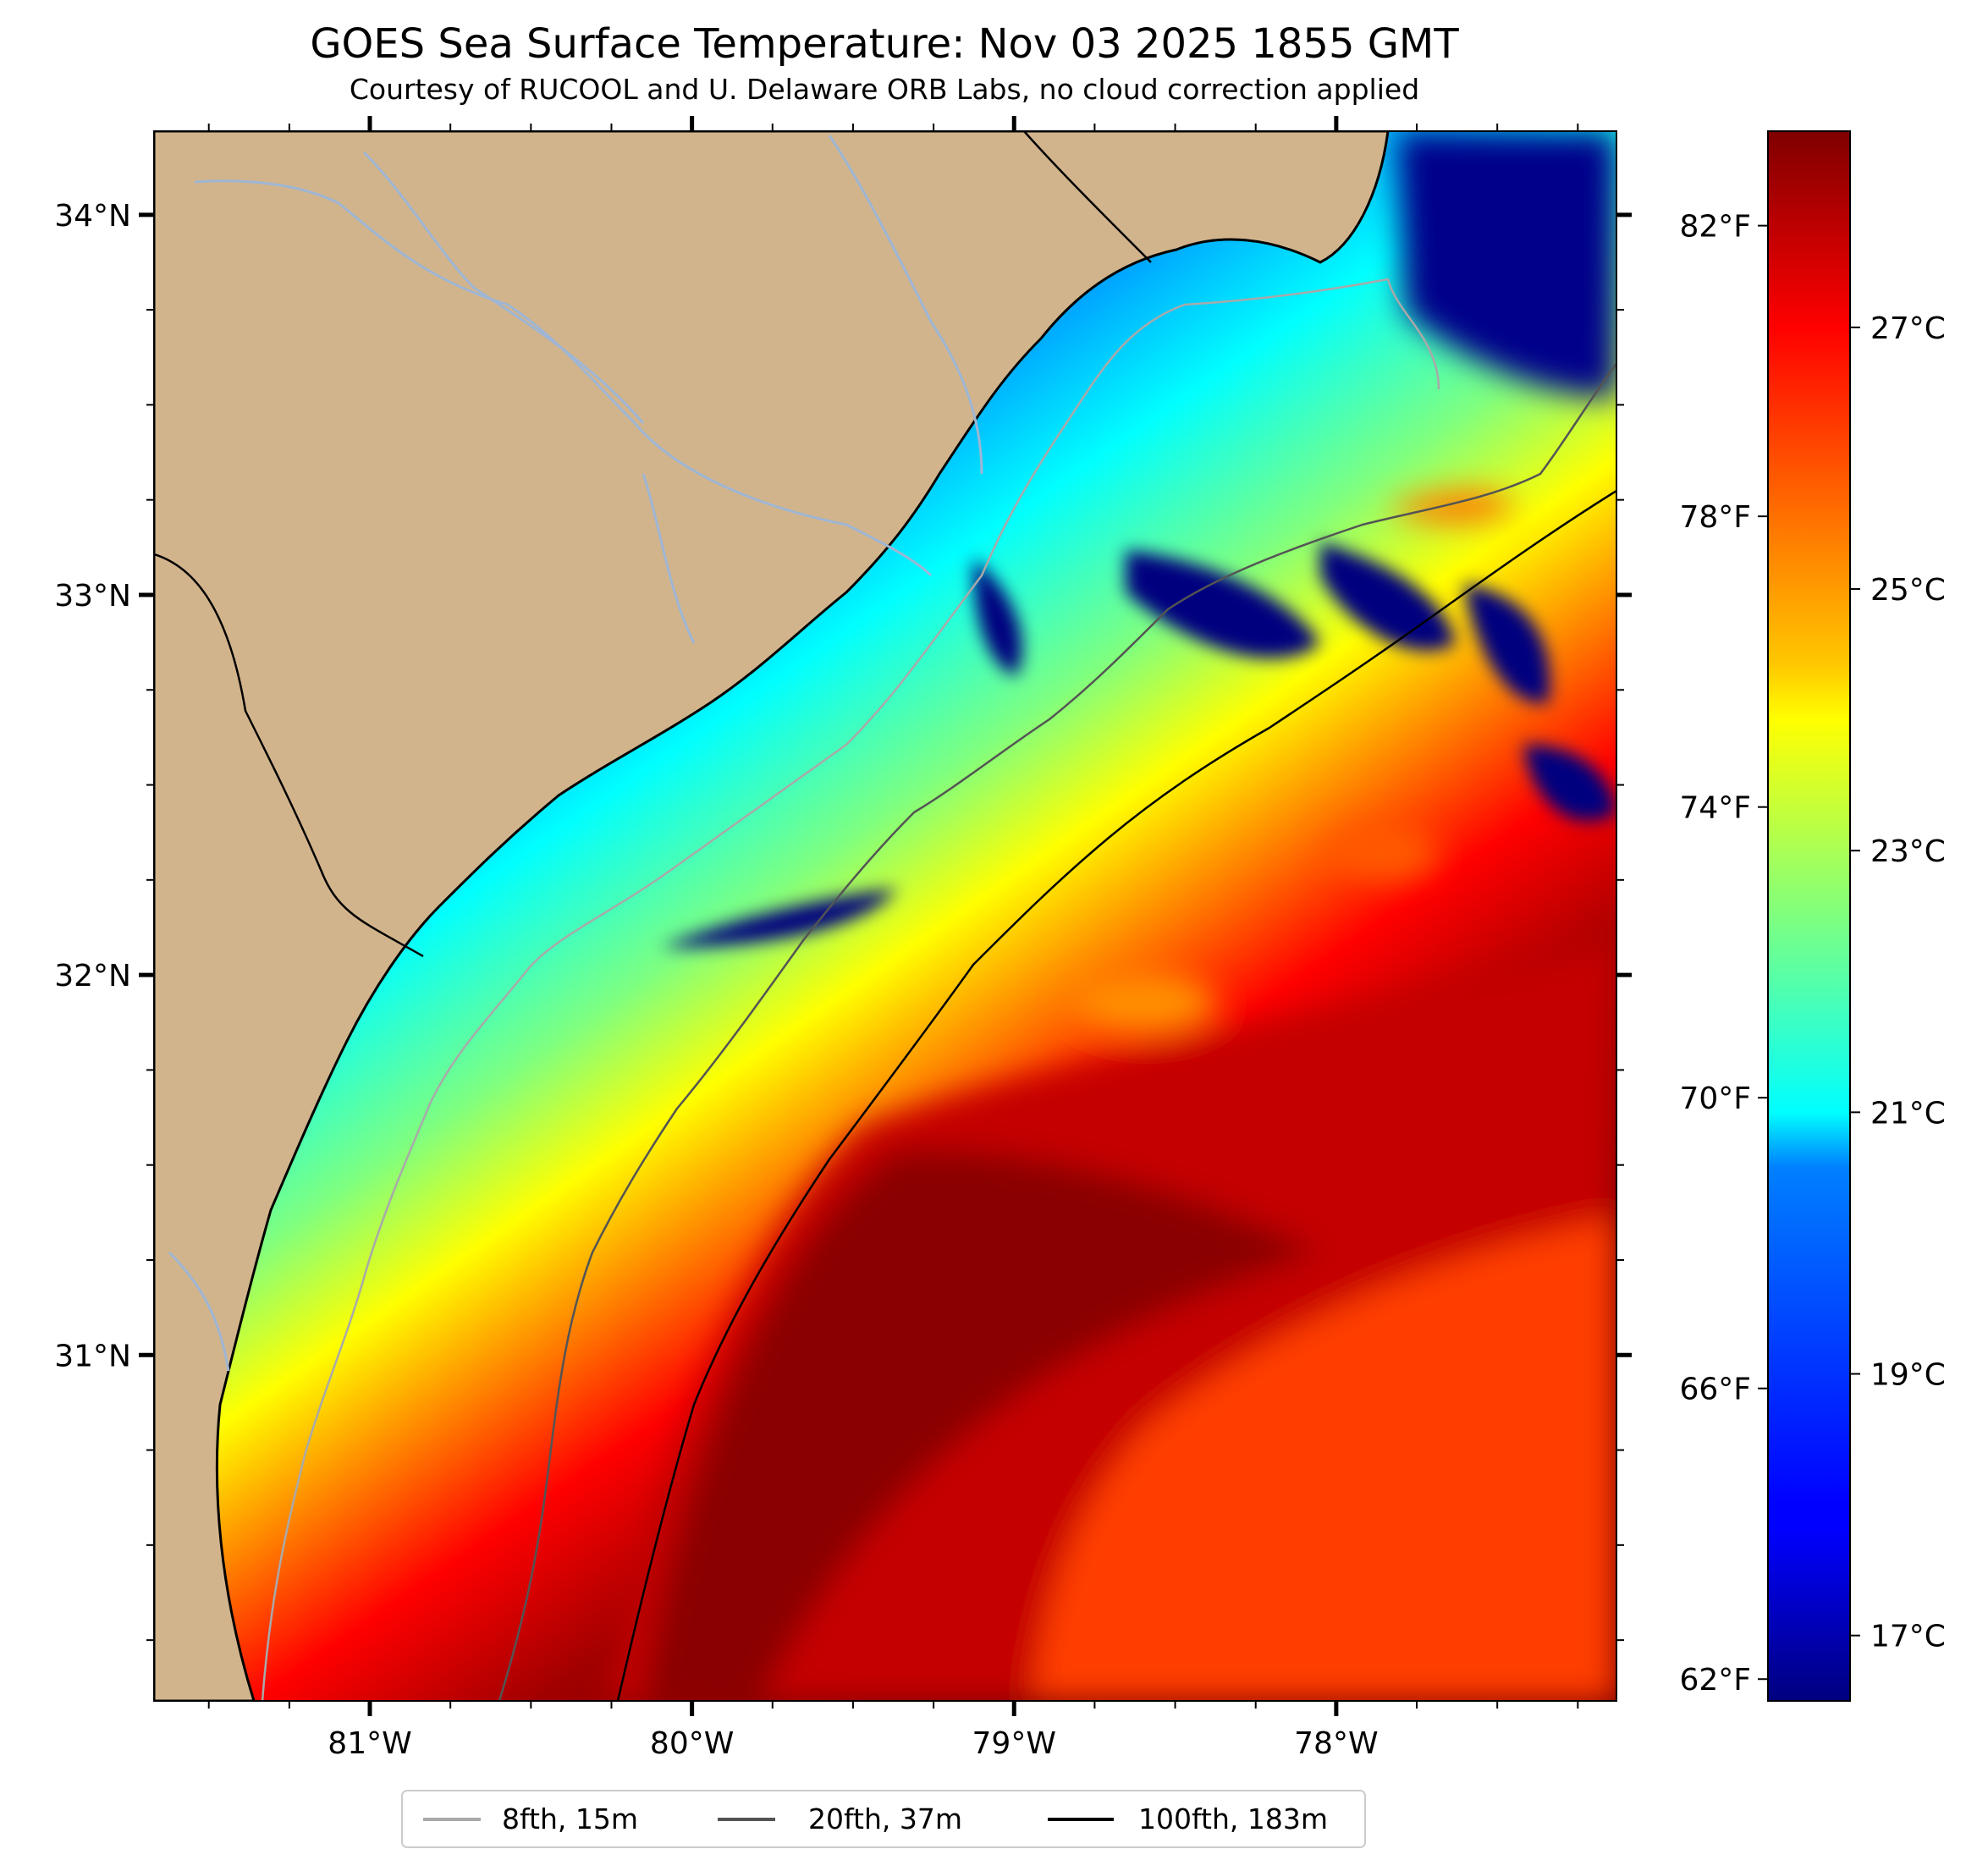  I want to click on lat-tick-label: 31°N, so click(92, 1356).